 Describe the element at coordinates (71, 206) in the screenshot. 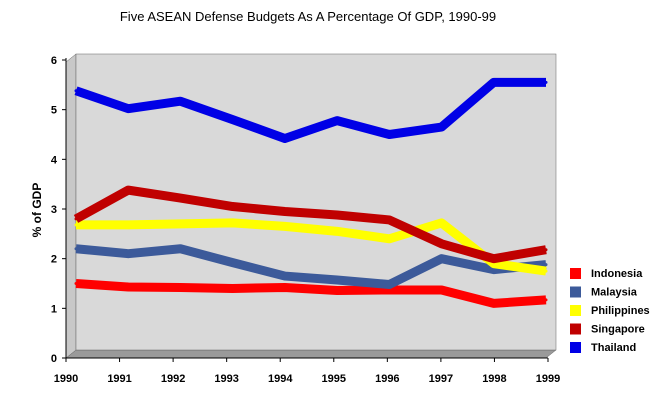

I see `plot-side-wall` at that location.